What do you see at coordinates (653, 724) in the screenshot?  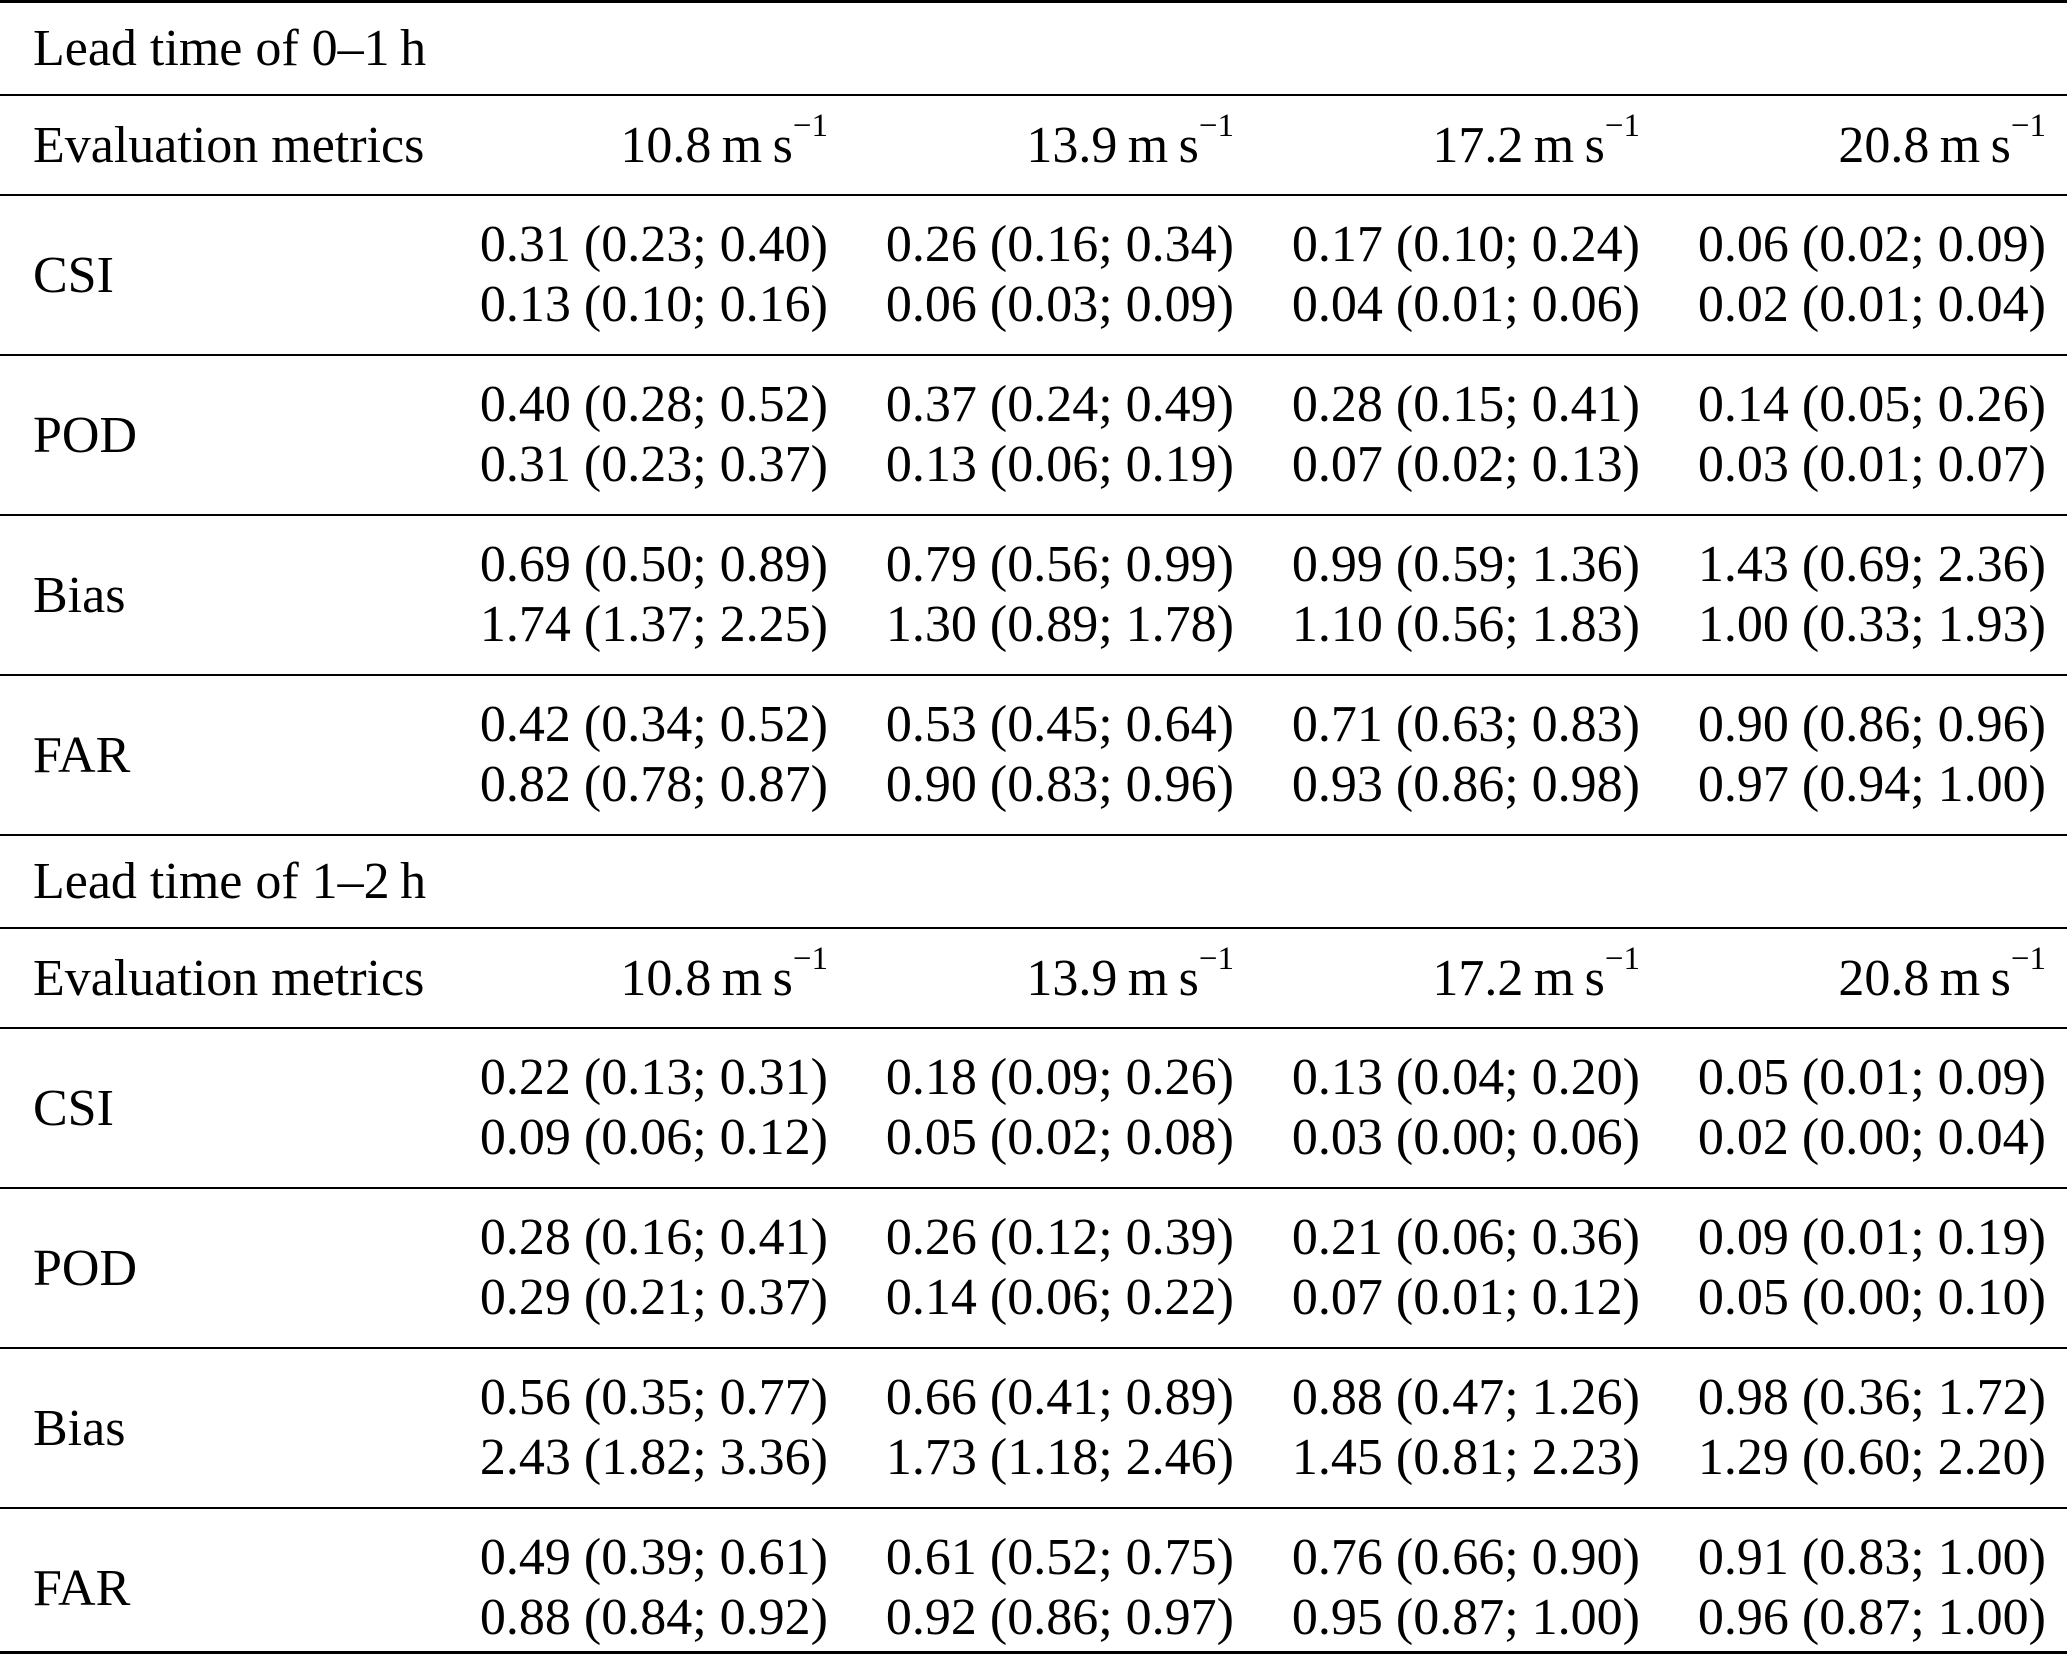 I see `value-cell: 0.42 (0.34; 0.52)` at bounding box center [653, 724].